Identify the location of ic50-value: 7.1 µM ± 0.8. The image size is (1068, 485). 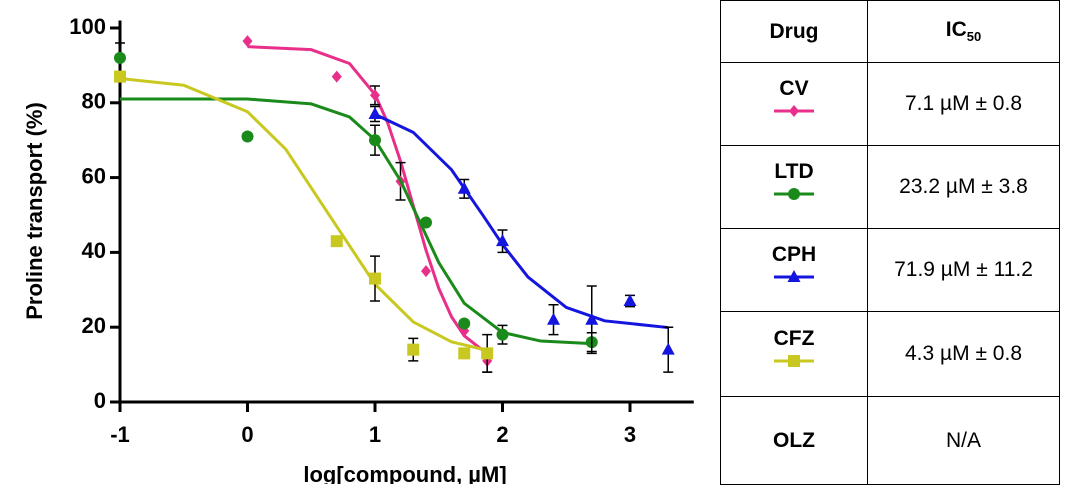
(963, 104).